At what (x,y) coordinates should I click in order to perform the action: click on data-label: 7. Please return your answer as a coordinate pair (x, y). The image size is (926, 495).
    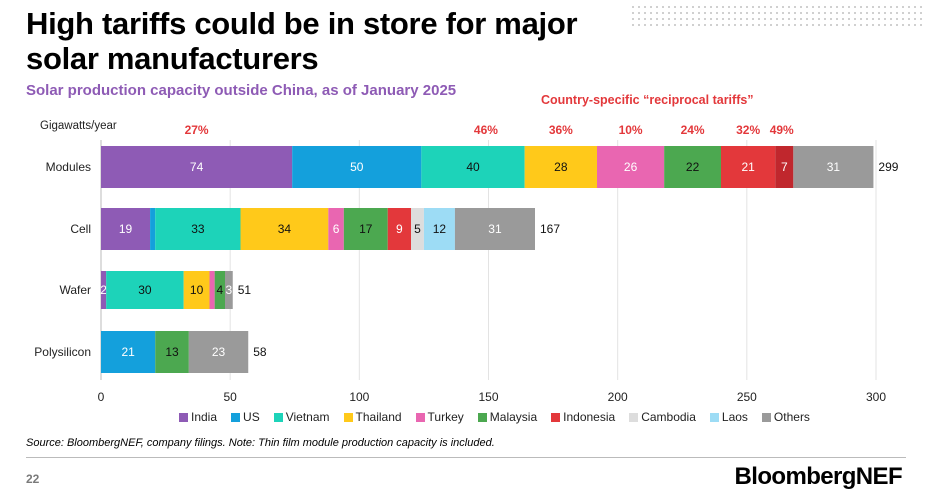
    Looking at the image, I should click on (784, 167).